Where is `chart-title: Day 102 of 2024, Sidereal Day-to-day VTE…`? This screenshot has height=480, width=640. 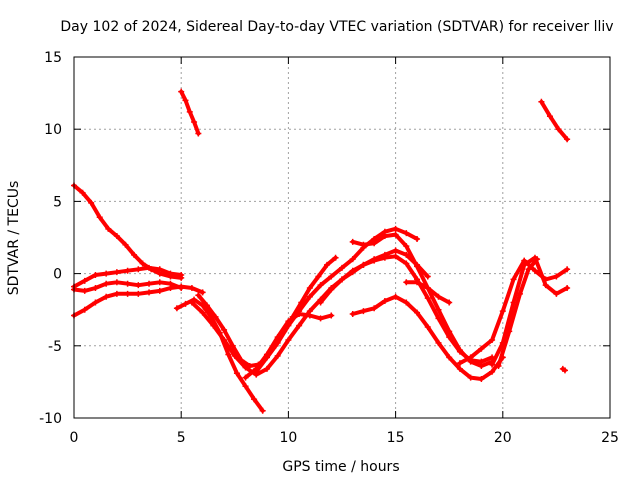
chart-title: Day 102 of 2024, Sidereal Day-to-day VTE… is located at coordinates (336, 27).